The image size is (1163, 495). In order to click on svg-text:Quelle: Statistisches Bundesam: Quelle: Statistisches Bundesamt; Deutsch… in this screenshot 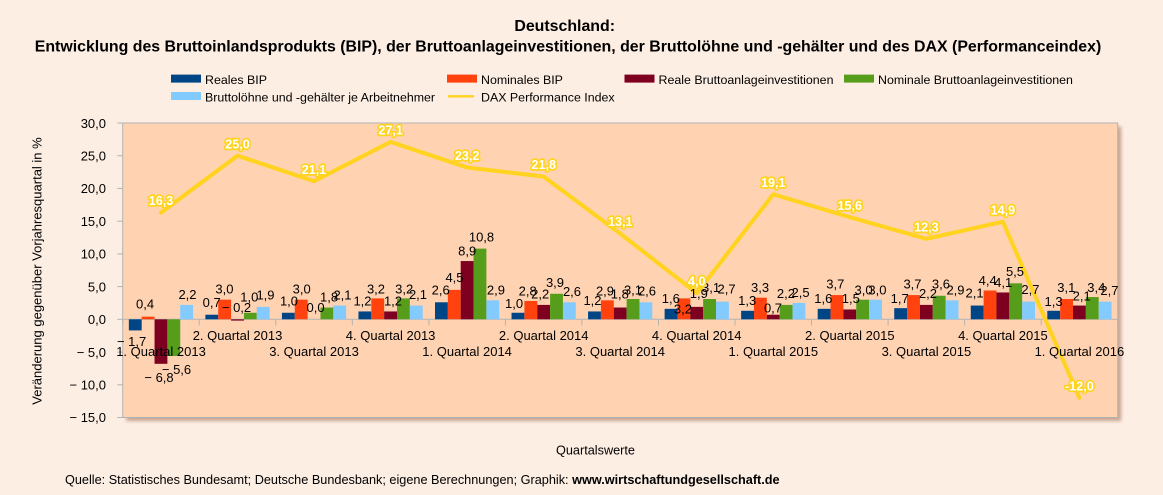, I will do `click(422, 480)`.